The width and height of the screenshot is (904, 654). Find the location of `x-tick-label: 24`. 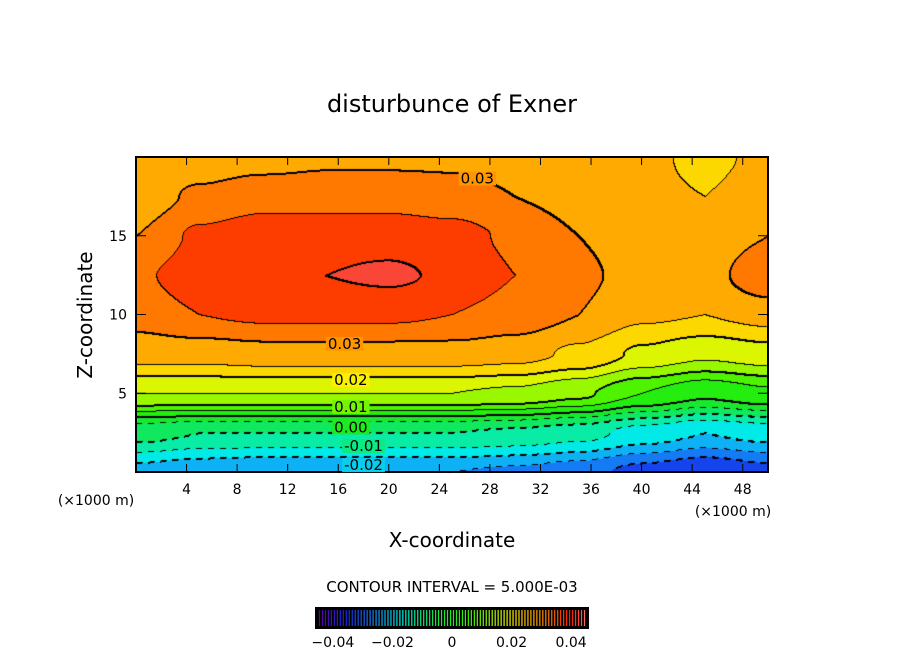

x-tick-label: 24 is located at coordinates (439, 490).